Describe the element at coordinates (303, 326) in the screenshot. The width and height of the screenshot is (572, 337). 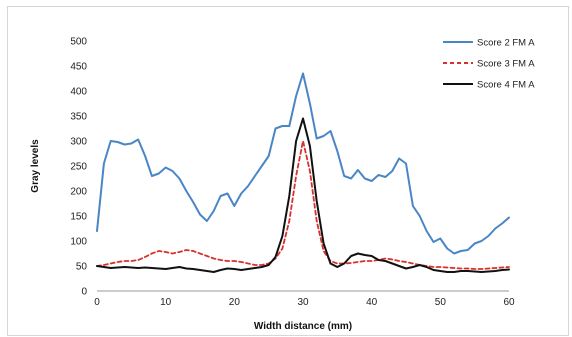
I see `x-axis-title: Width distance (mm)` at that location.